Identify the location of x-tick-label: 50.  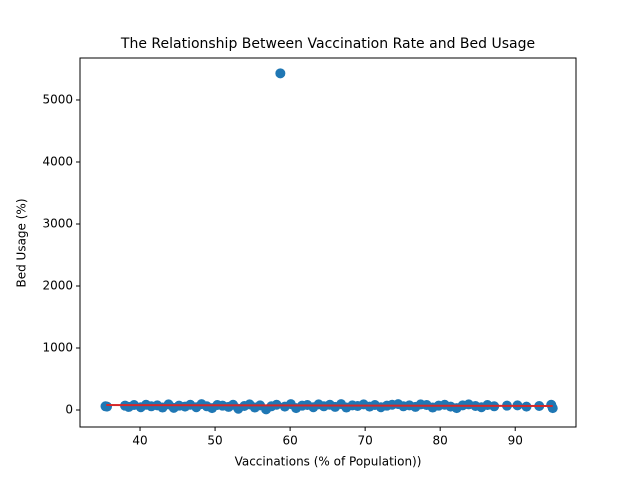
(214, 441).